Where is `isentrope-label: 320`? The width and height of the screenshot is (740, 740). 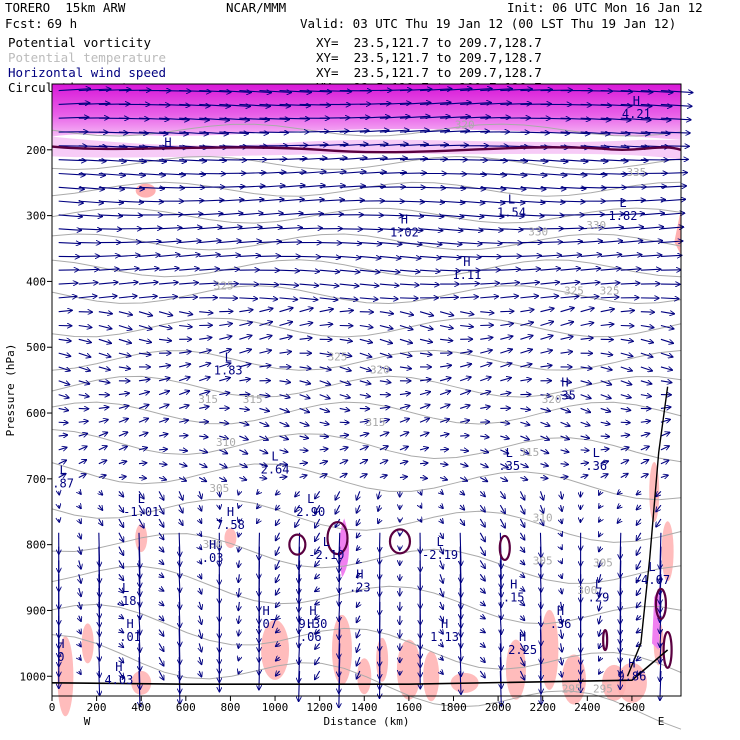 isentrope-label: 320 is located at coordinates (380, 370).